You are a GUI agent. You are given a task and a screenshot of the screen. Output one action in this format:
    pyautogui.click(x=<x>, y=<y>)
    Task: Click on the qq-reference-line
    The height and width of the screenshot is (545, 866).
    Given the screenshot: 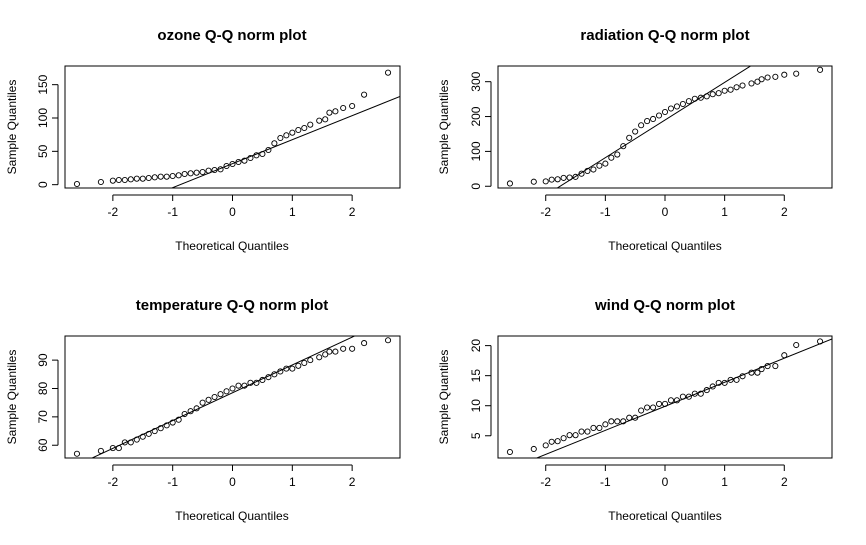 What is the action you would take?
    pyautogui.click(x=654, y=127)
    